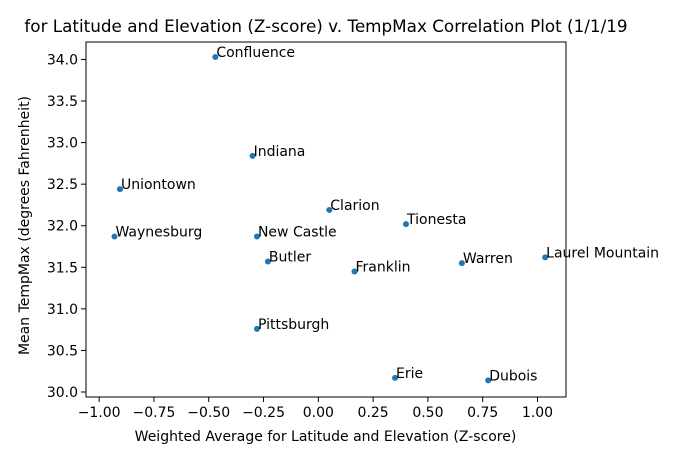  Describe the element at coordinates (62, 144) in the screenshot. I see `y-tick-label: 33.0` at that location.